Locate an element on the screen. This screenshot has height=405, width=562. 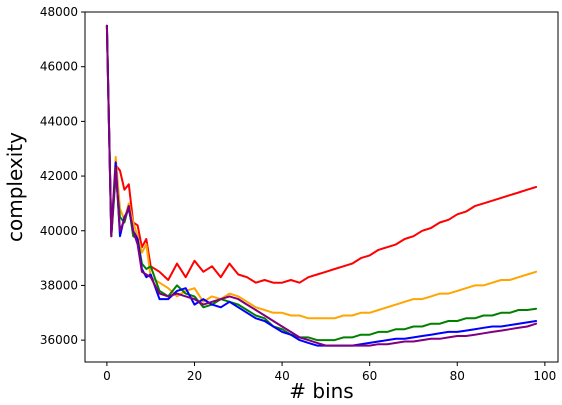
y-tick-label: 42000 is located at coordinates (59, 176).